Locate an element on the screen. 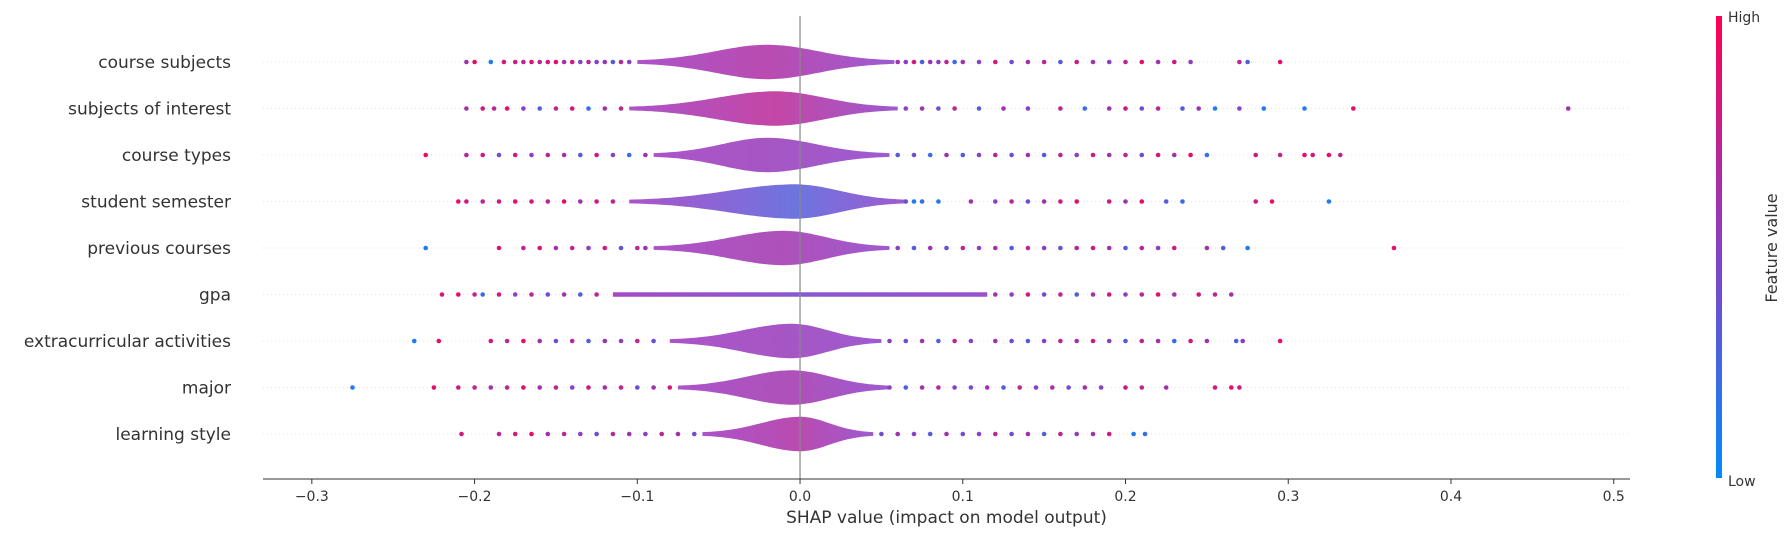  x-axis-title: SHAP value (impact on model output) is located at coordinates (946, 518).